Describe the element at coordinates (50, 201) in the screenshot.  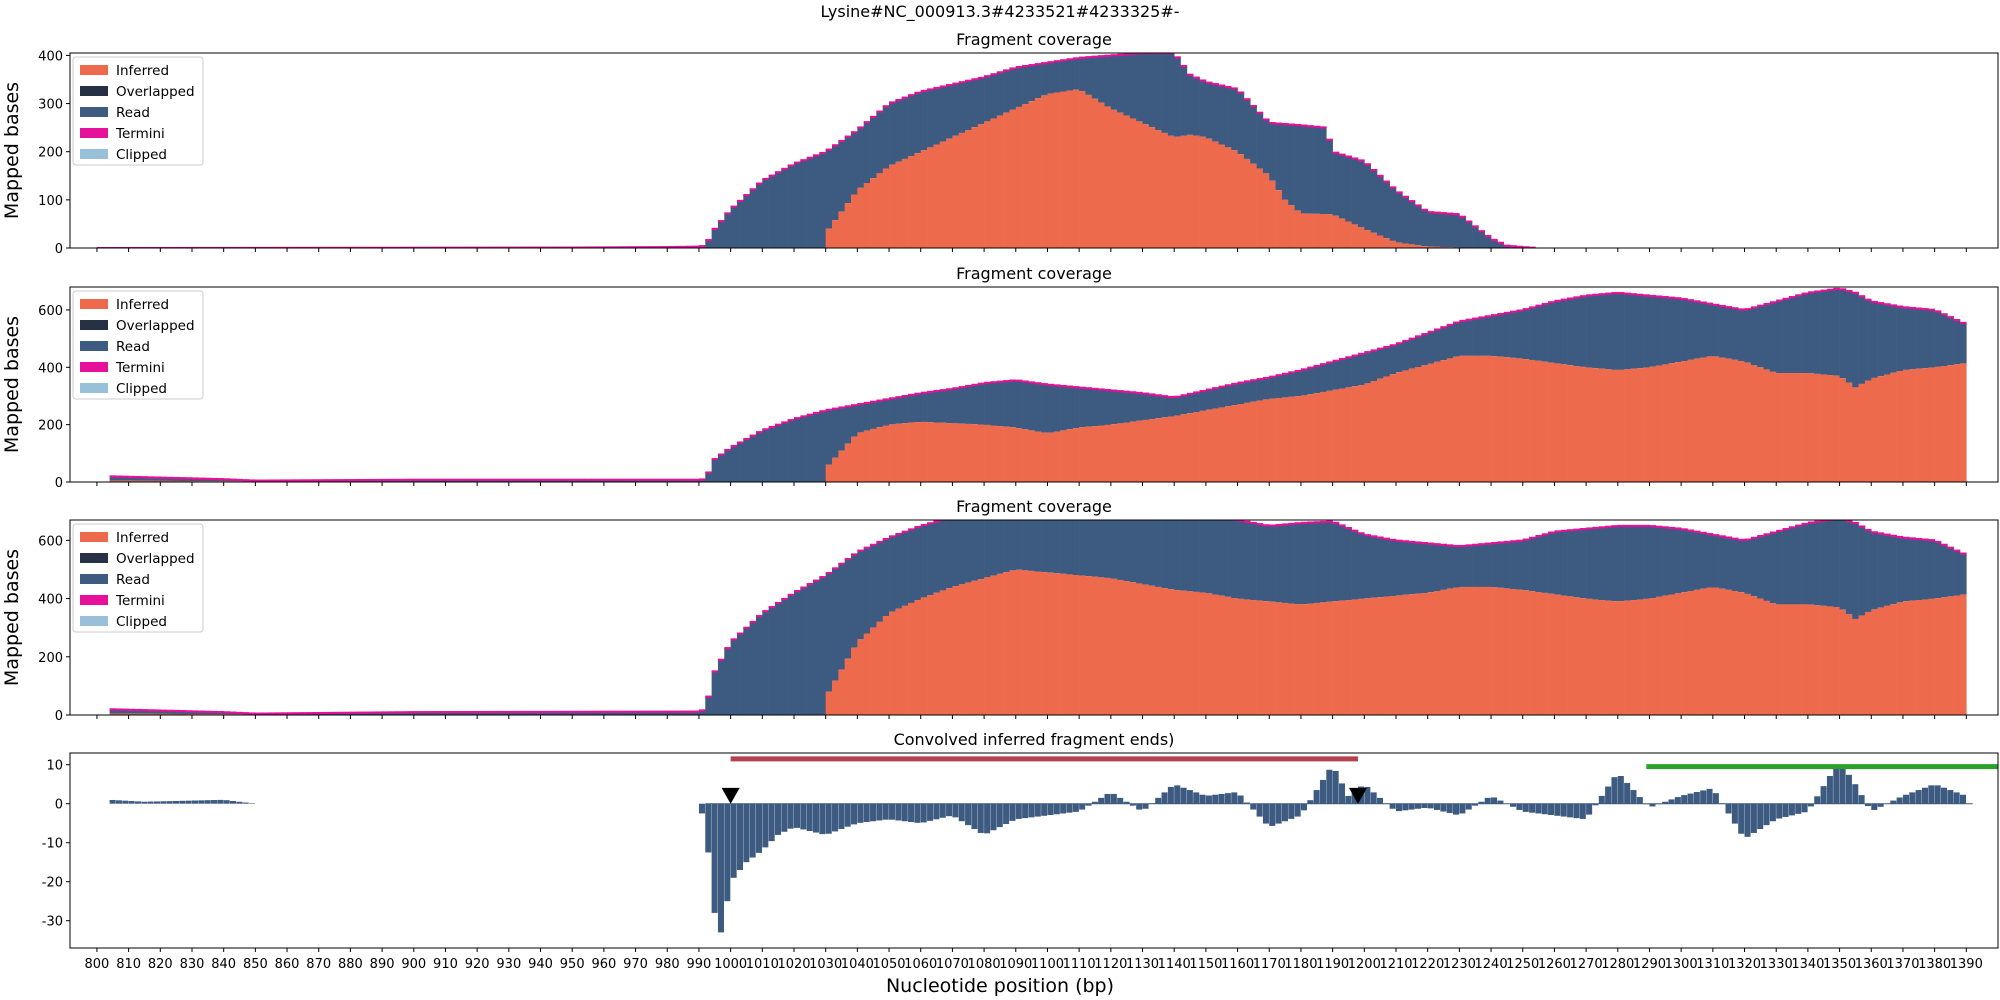
I see `y-tick-label: 100` at that location.